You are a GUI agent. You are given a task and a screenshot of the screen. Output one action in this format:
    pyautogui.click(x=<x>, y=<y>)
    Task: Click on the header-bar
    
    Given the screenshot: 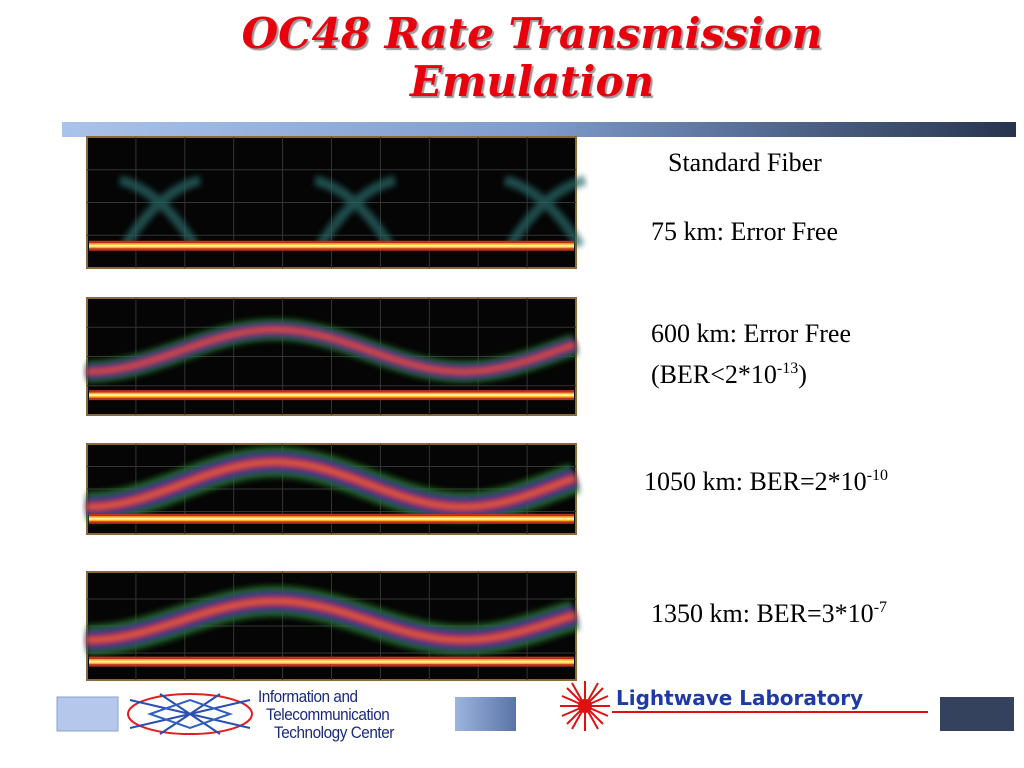 What is the action you would take?
    pyautogui.click(x=539, y=129)
    